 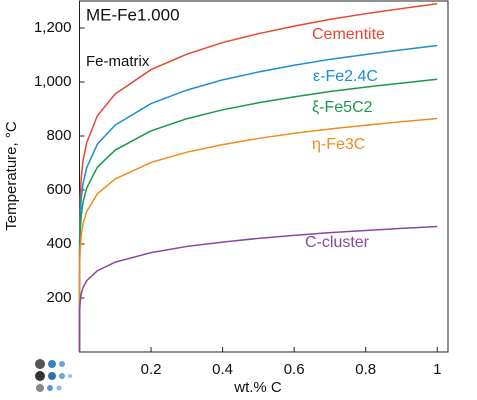 I want to click on y-tick-label: 1,000, so click(x=53, y=81).